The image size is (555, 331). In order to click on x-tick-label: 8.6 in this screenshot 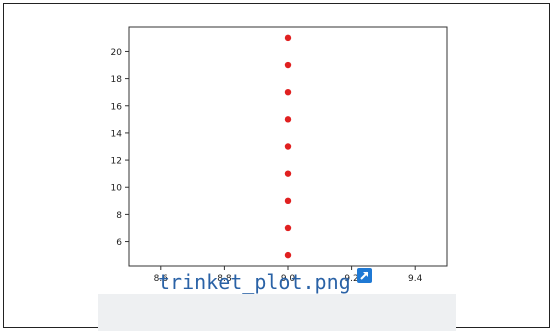, I will do `click(161, 279)`.